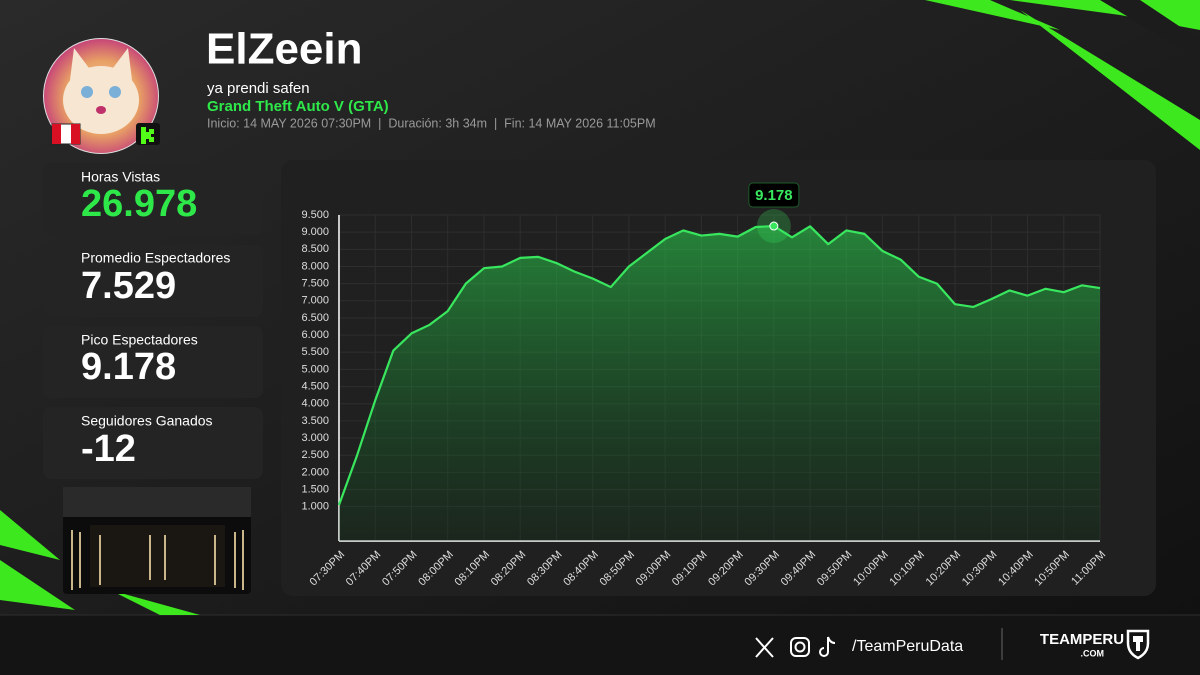 This screenshot has width=1200, height=675. What do you see at coordinates (315, 386) in the screenshot?
I see `y-tick-label: 4.500` at bounding box center [315, 386].